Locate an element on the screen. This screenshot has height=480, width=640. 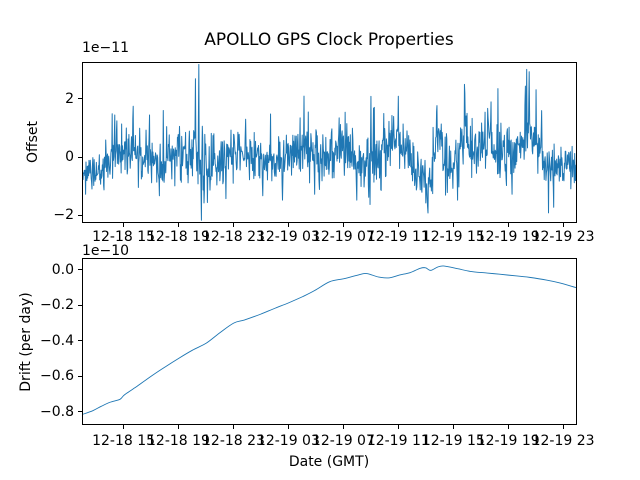
offset-axis-exponent: 1e−11 is located at coordinates (106, 48).